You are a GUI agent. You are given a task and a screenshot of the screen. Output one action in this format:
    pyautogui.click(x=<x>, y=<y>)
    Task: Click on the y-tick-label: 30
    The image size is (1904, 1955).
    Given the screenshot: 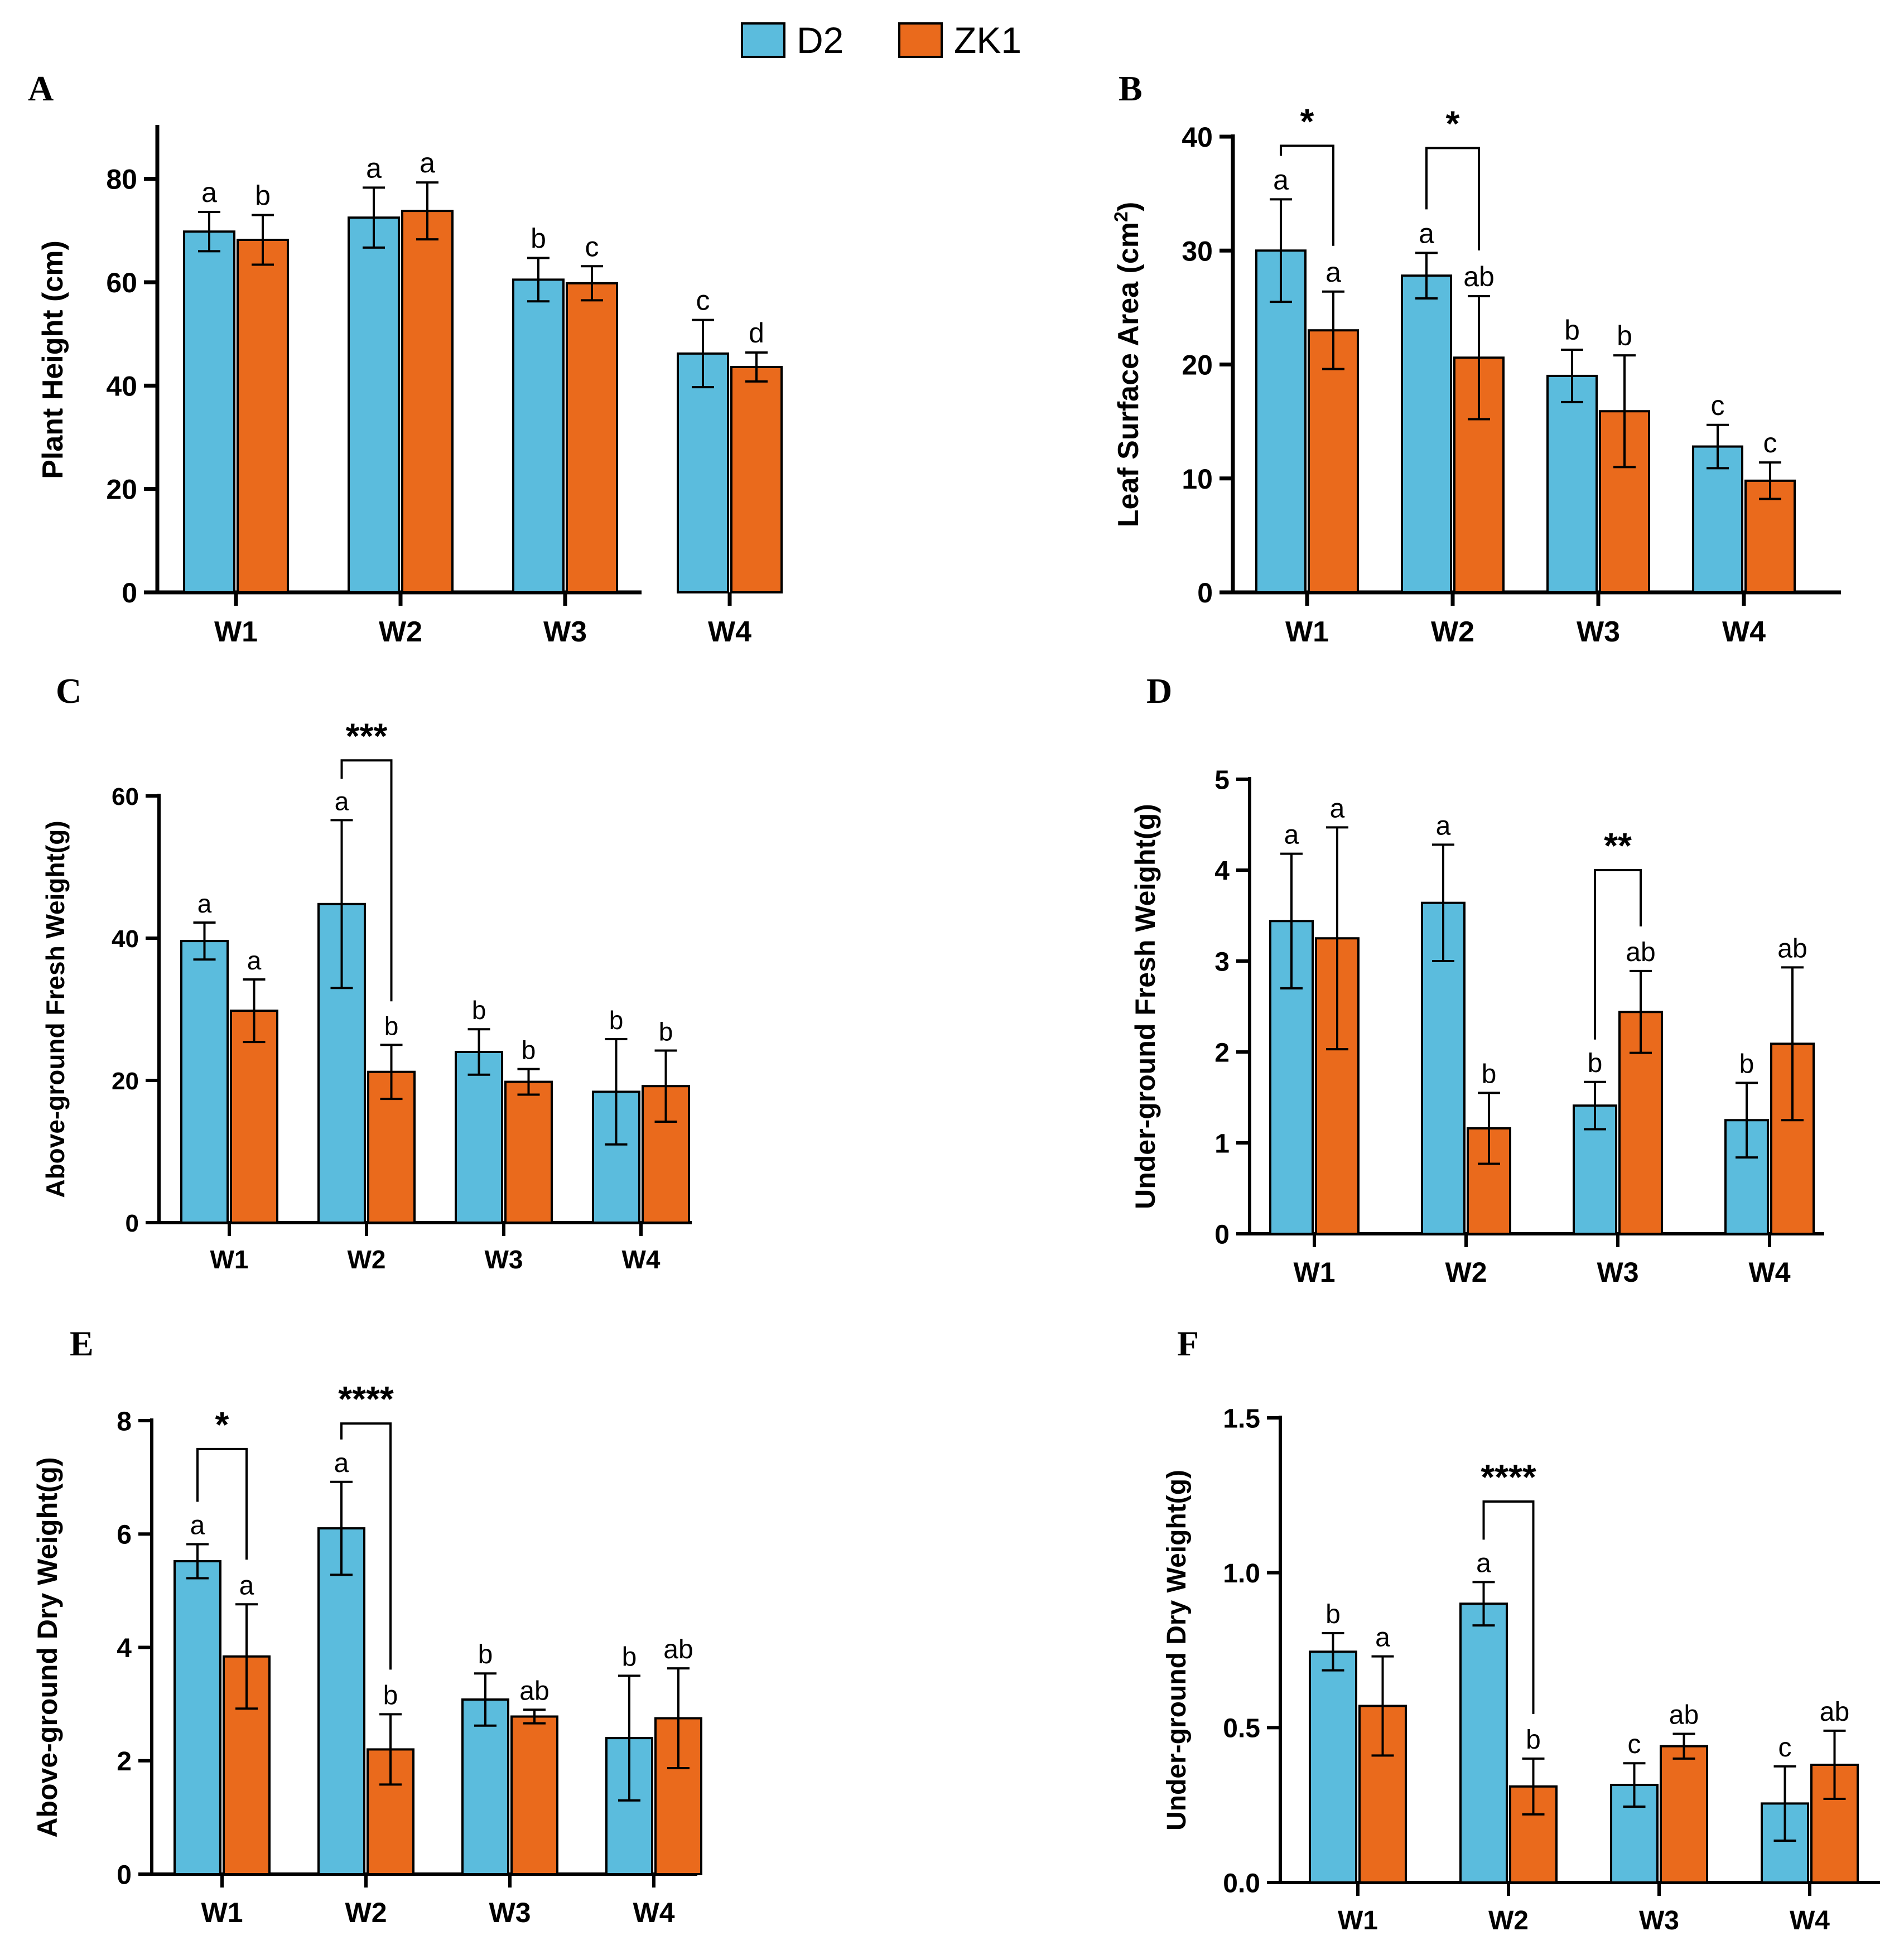 What is the action you would take?
    pyautogui.click(x=1197, y=251)
    